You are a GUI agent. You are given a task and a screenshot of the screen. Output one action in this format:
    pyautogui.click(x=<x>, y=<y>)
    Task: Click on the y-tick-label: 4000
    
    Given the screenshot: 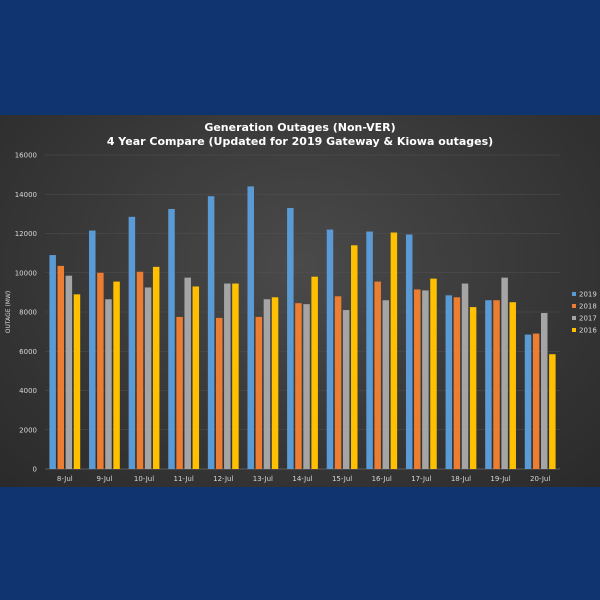 What is the action you would take?
    pyautogui.click(x=28, y=391)
    